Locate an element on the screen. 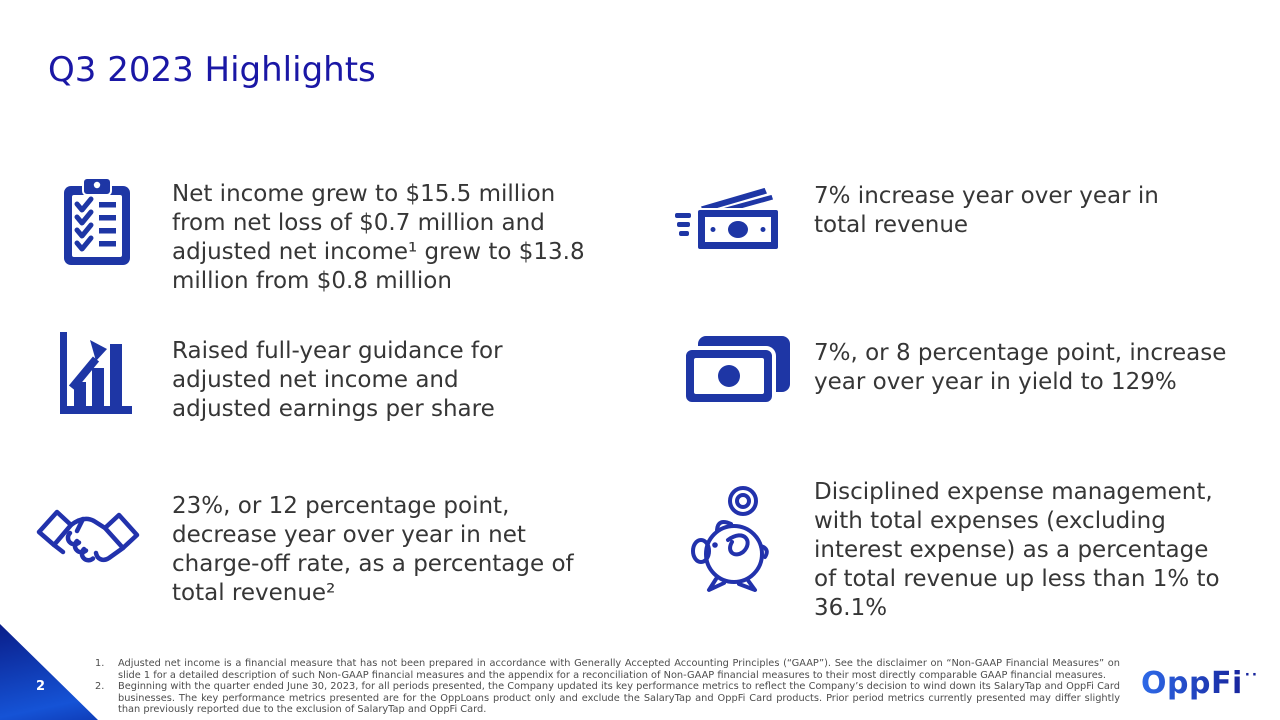 The width and height of the screenshot is (1280, 720). bar-chart-growth-icon is located at coordinates (97, 375).